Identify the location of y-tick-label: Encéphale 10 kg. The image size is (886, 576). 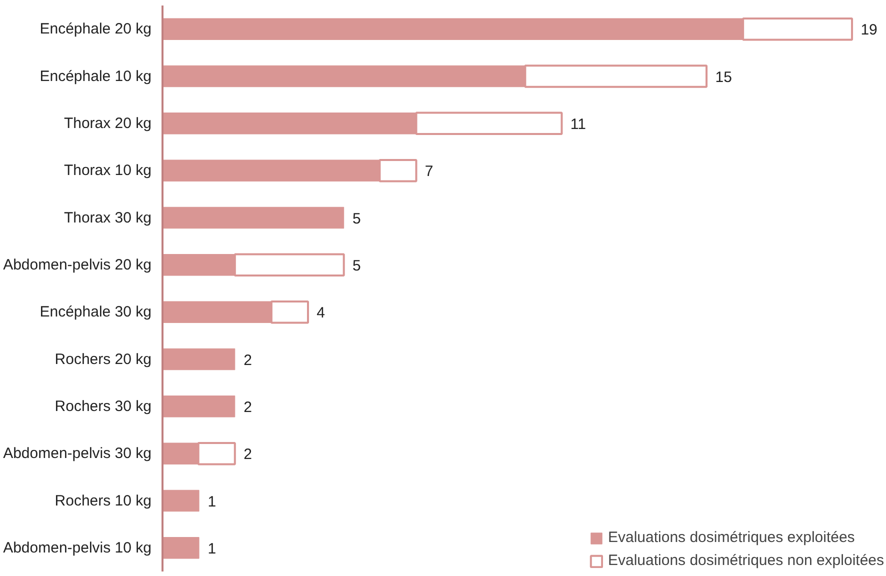
(96, 76).